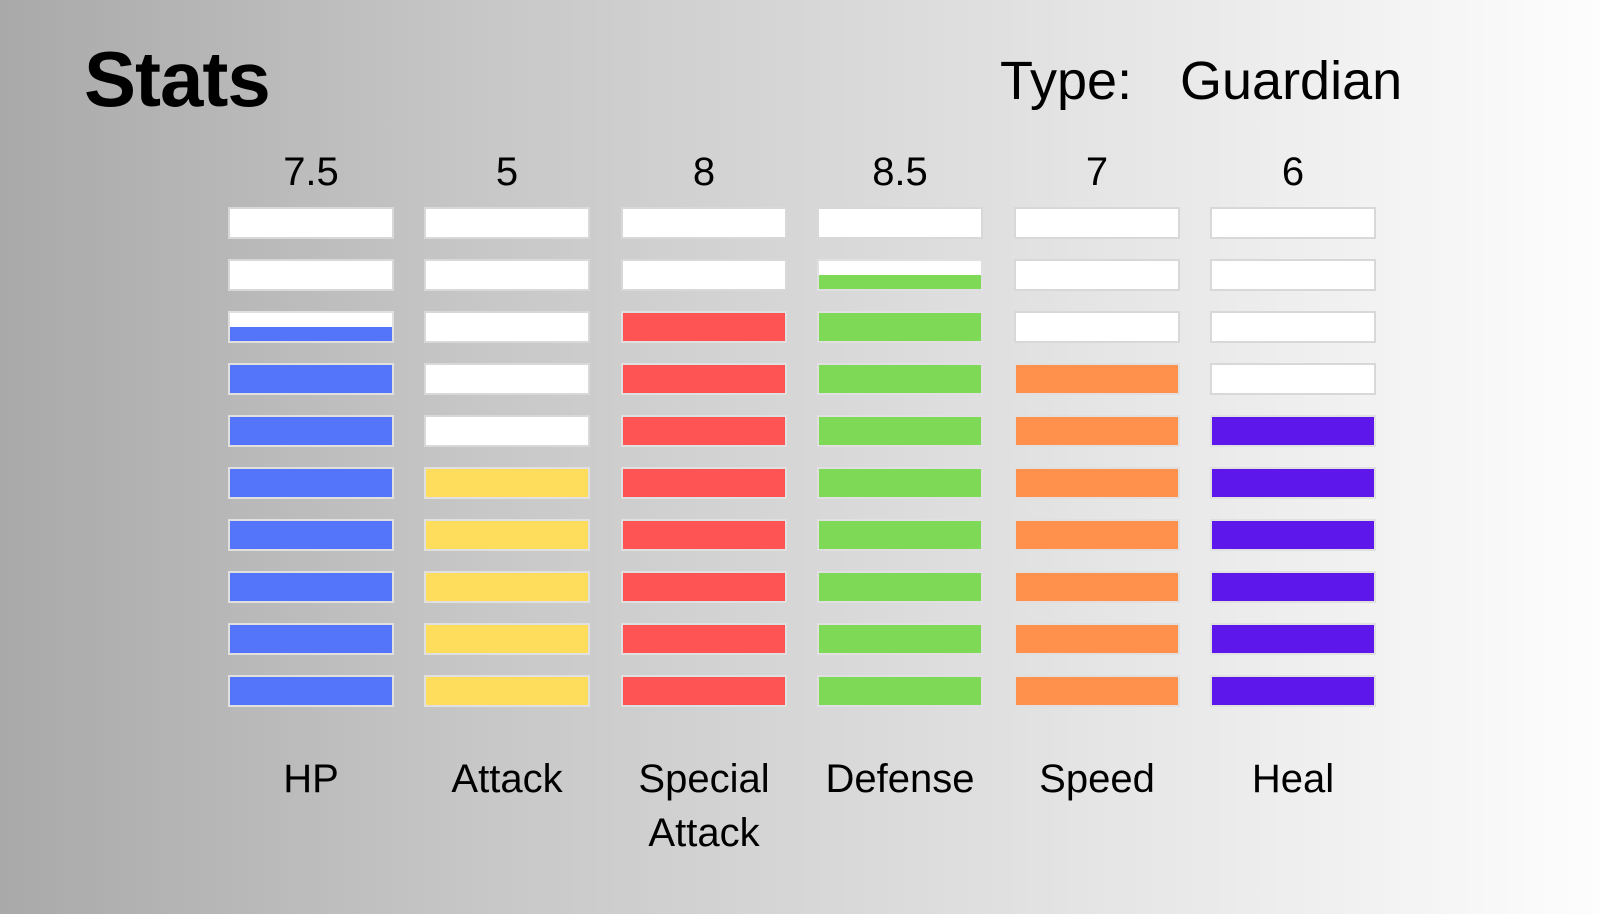 The width and height of the screenshot is (1600, 914). I want to click on stat-bars-attack, so click(507, 457).